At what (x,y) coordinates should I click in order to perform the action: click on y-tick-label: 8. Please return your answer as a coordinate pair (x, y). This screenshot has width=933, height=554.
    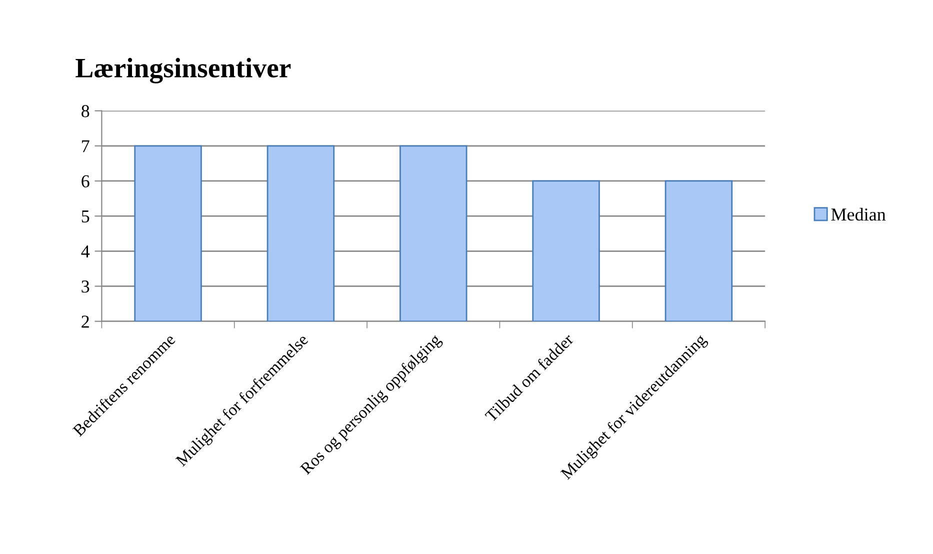
    Looking at the image, I should click on (86, 111).